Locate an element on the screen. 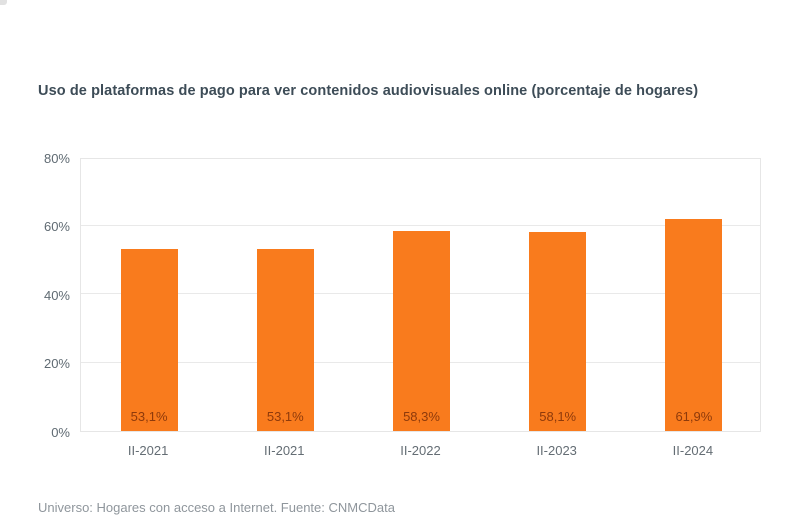  y-axis-tick-label: 80% is located at coordinates (56, 158).